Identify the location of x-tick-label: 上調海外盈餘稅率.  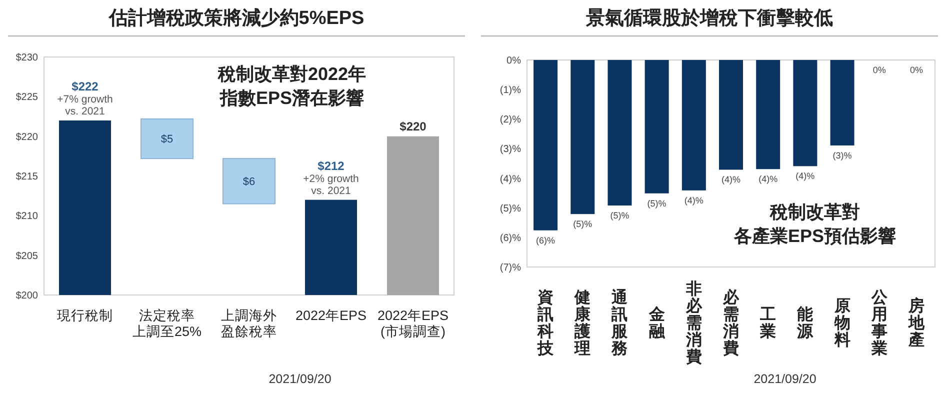
(249, 323).